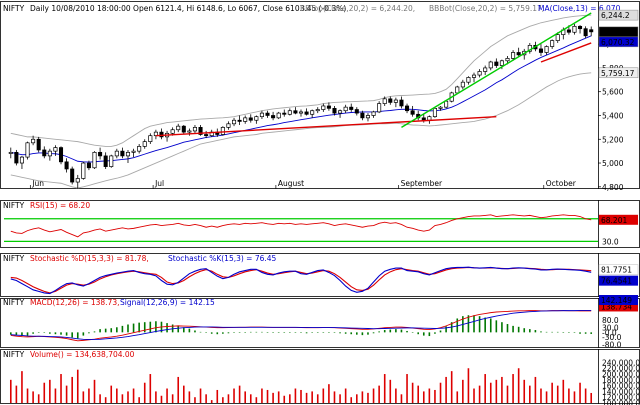 This screenshot has height=405, width=640. Describe the element at coordinates (320, 224) in the screenshot. I see `rsi-frame` at that location.